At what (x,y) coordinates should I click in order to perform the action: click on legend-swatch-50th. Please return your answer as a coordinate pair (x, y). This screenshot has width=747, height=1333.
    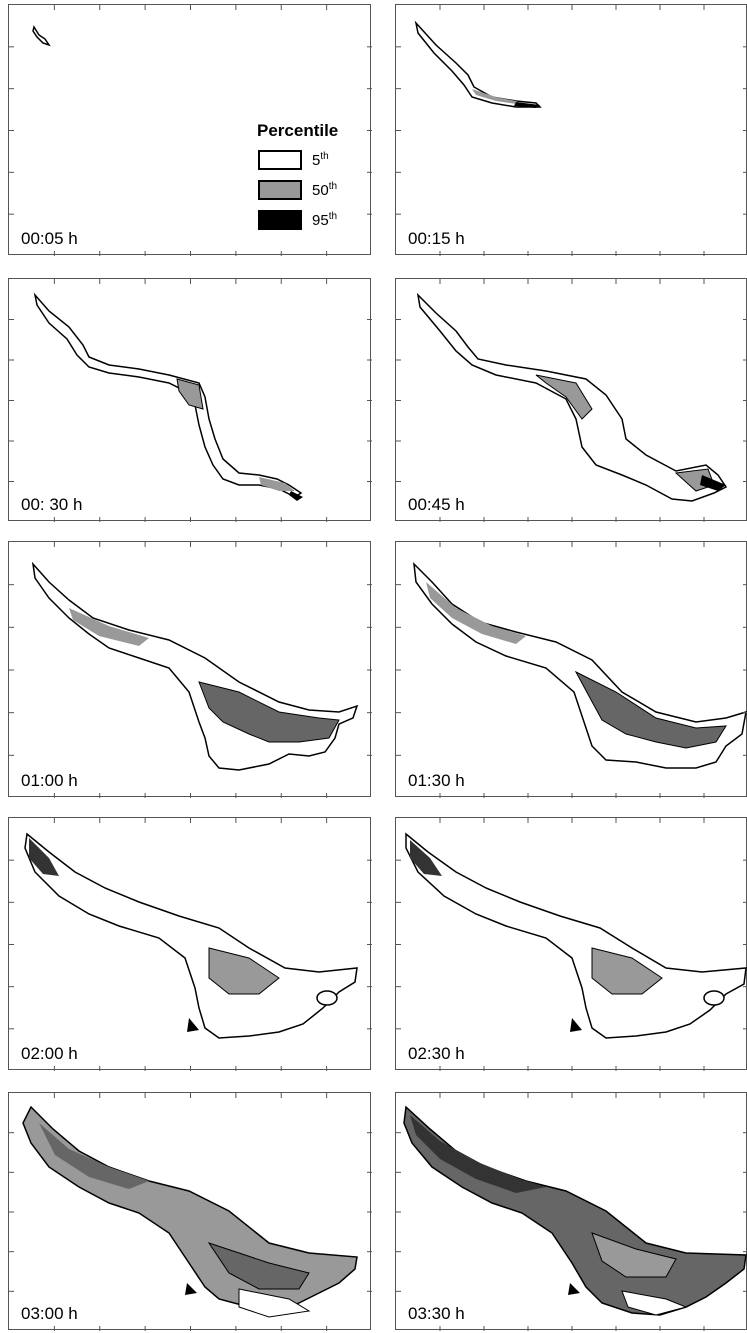
    Looking at the image, I should click on (280, 190).